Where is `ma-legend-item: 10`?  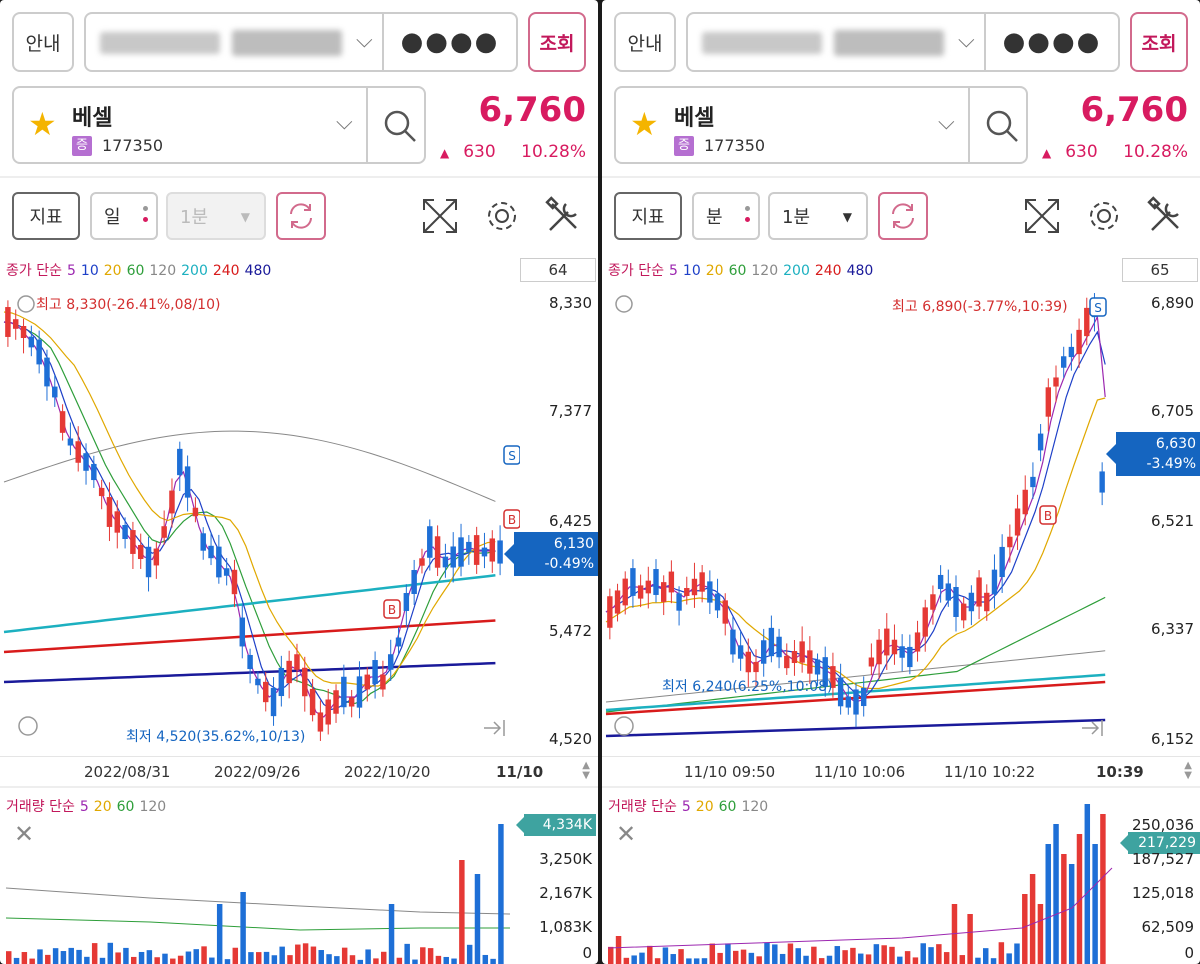 ma-legend-item: 10 is located at coordinates (691, 271).